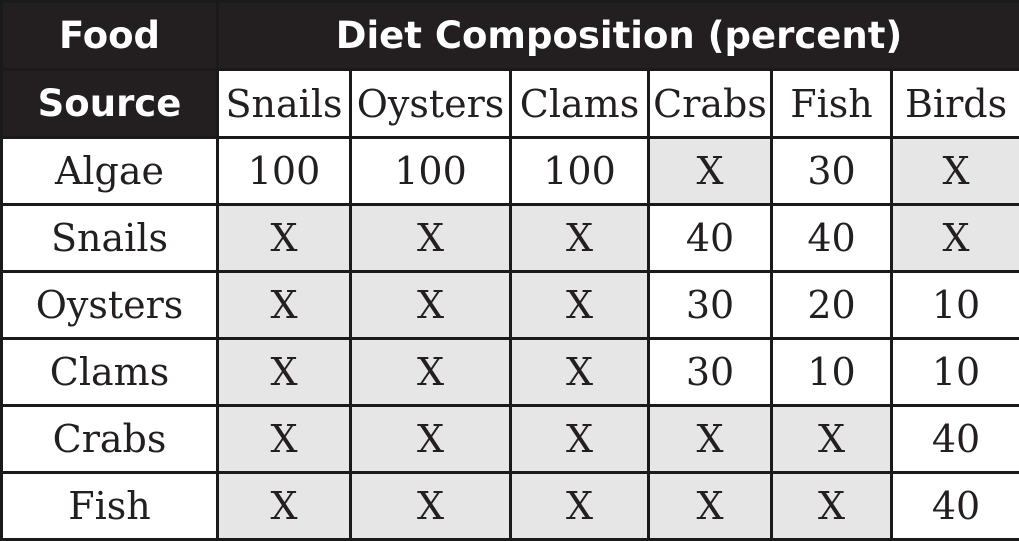 The image size is (1019, 541). I want to click on header-row-1: Food Diet Composition (percent), so click(510, 36).